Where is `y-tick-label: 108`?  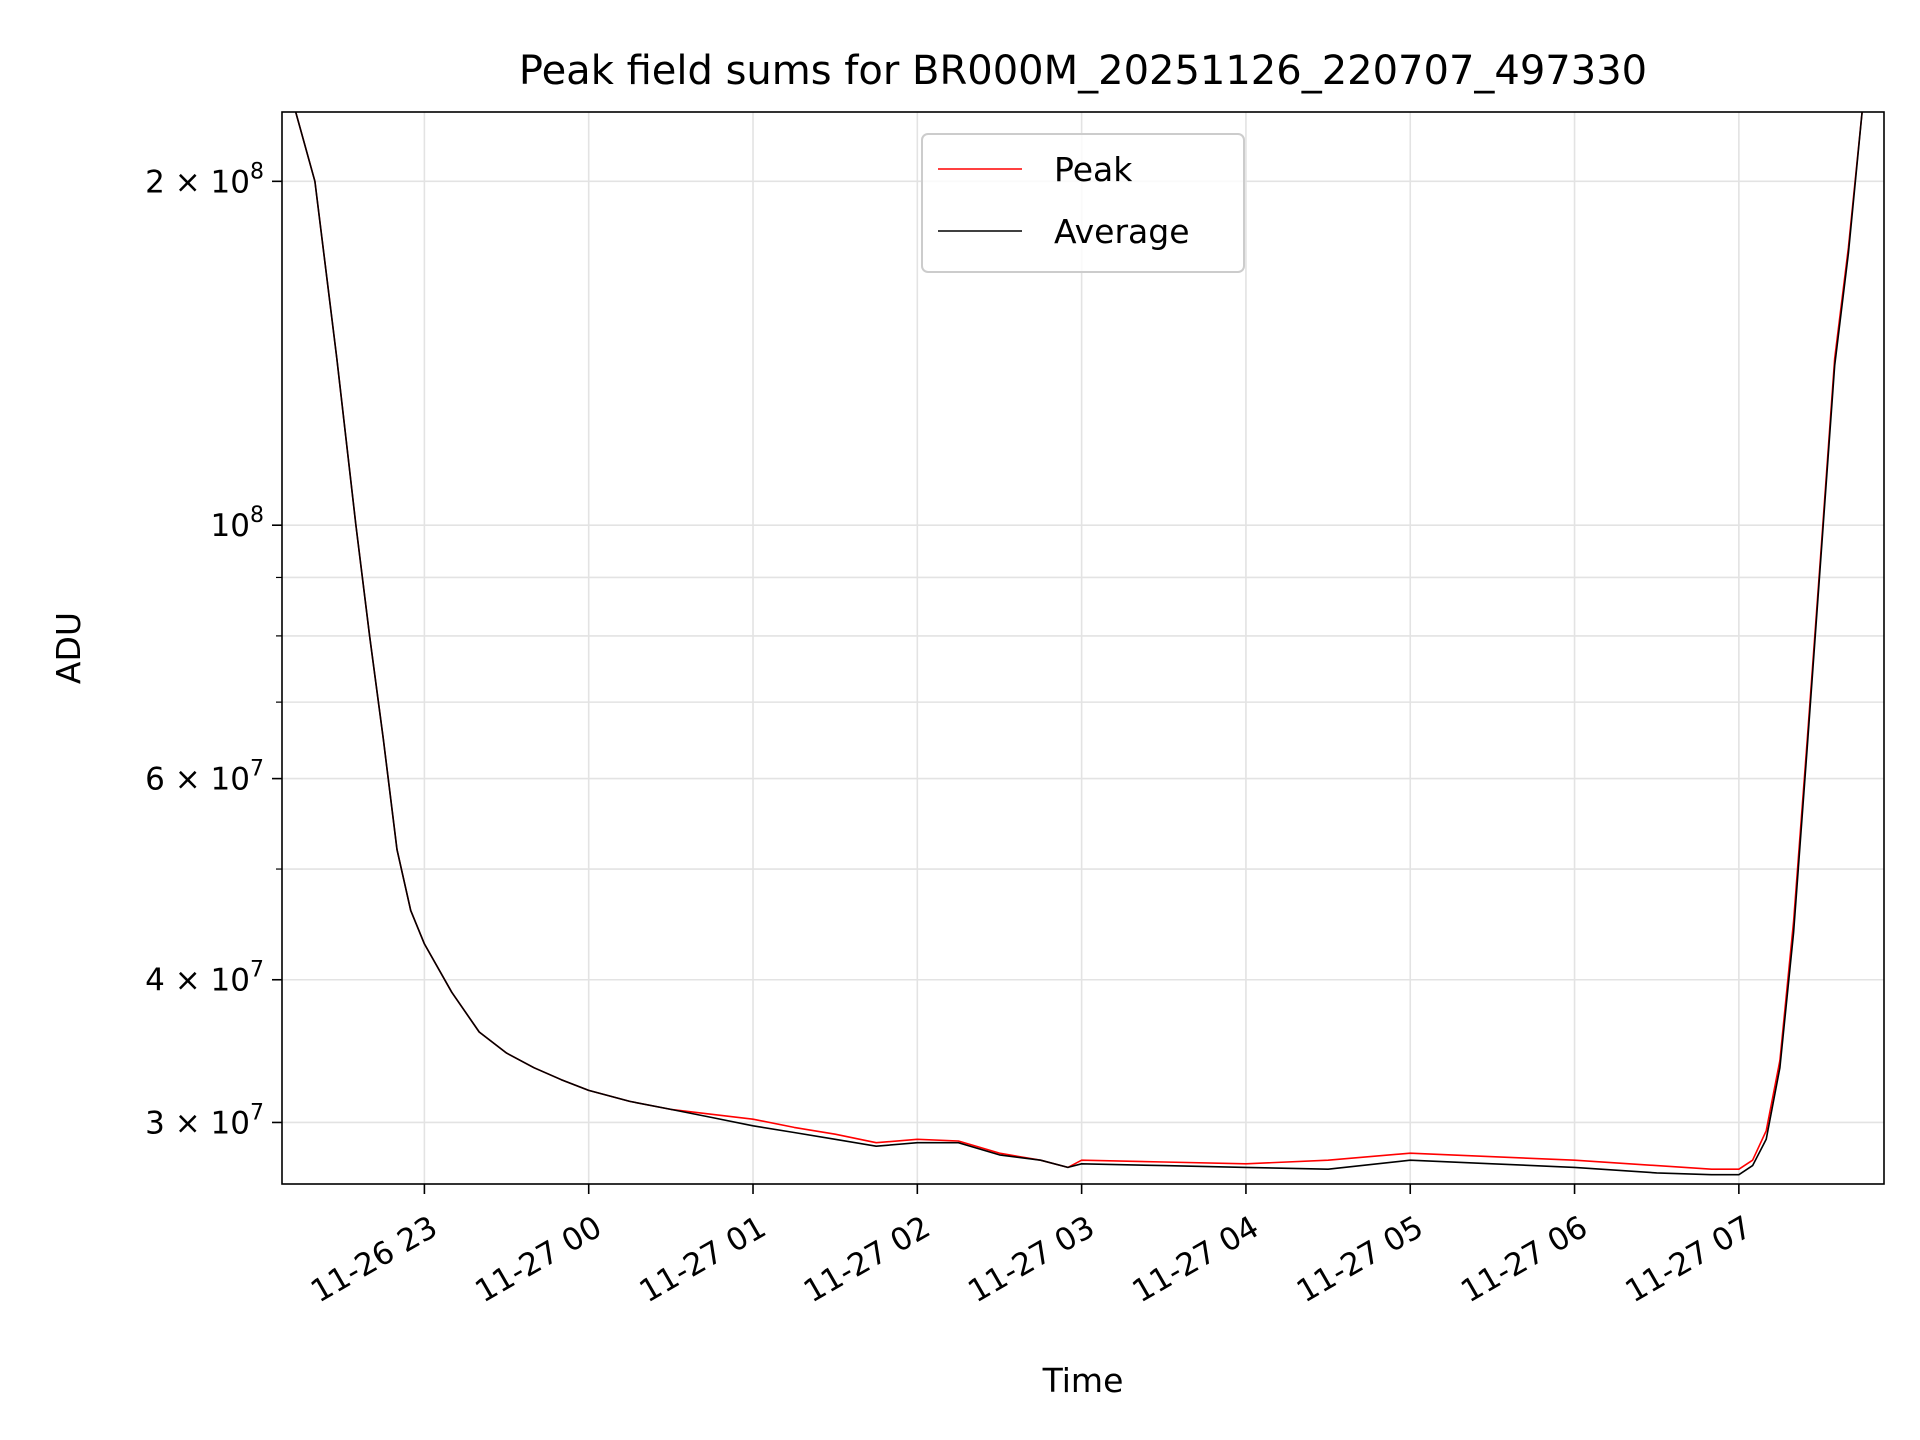
y-tick-label: 108 is located at coordinates (237, 523).